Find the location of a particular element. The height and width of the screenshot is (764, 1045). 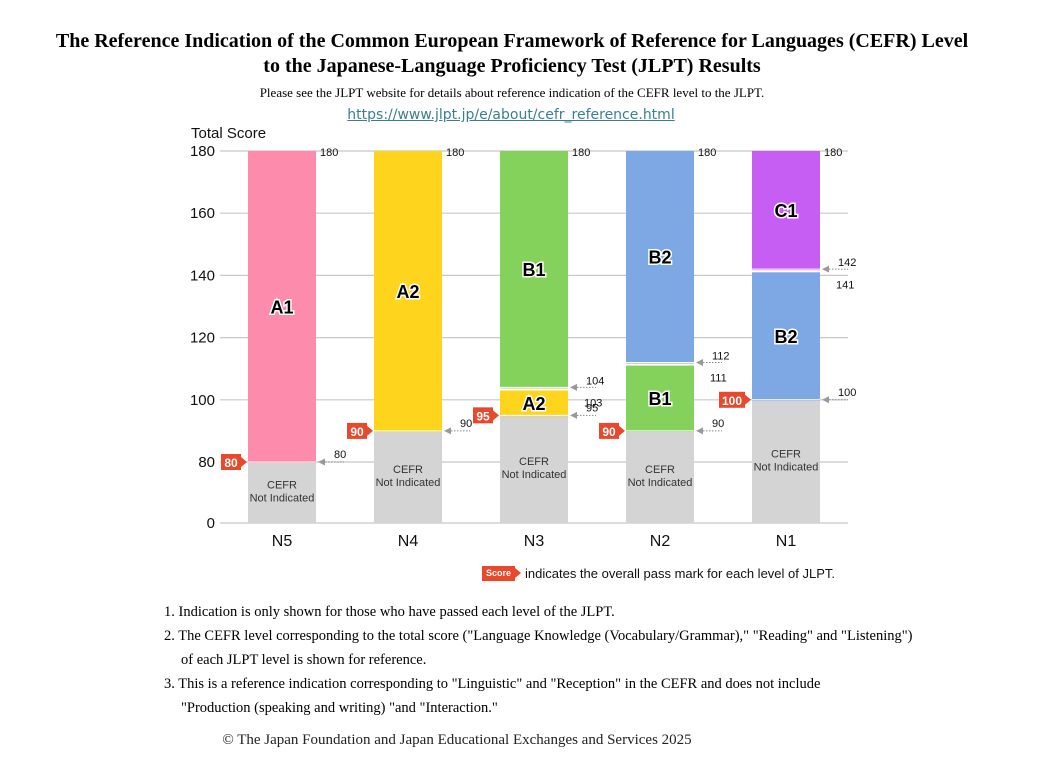

x-tick-label: N5 is located at coordinates (282, 541).